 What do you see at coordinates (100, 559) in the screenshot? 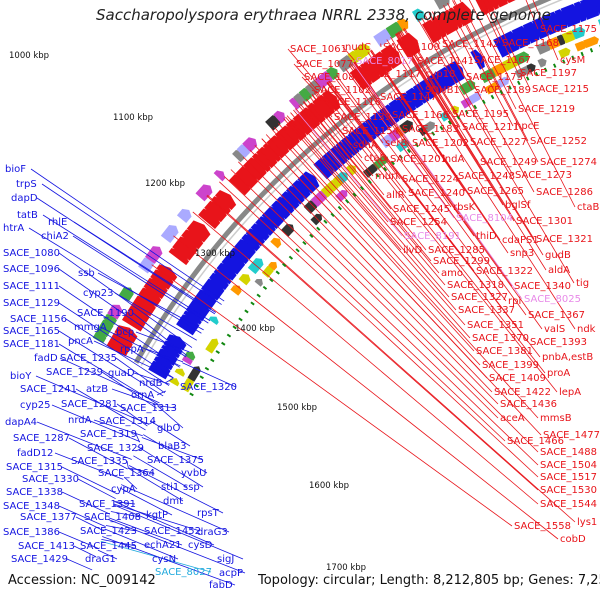
I see `gene-label: draG1` at bounding box center [100, 559].